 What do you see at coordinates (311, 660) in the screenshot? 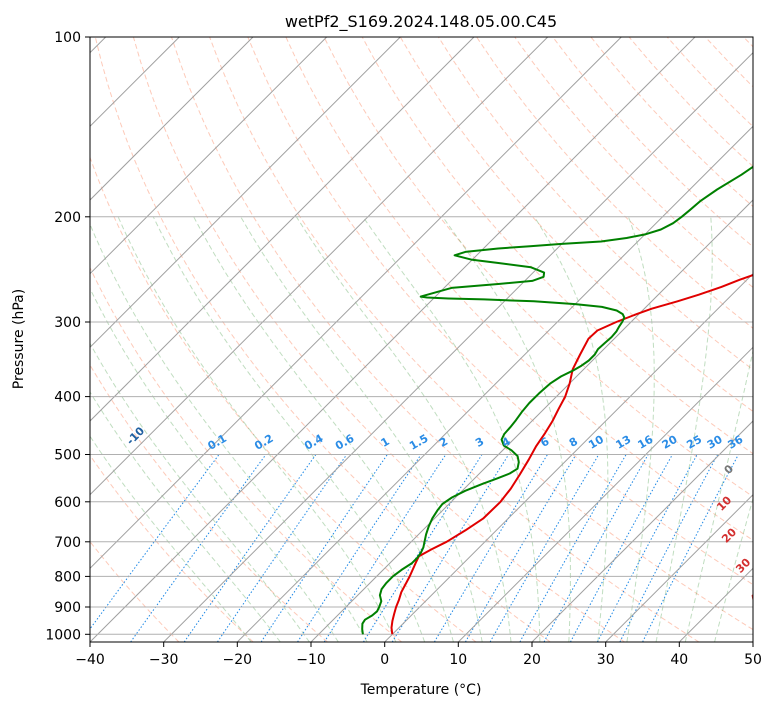
I see `x-tick-label: −10` at bounding box center [311, 660].